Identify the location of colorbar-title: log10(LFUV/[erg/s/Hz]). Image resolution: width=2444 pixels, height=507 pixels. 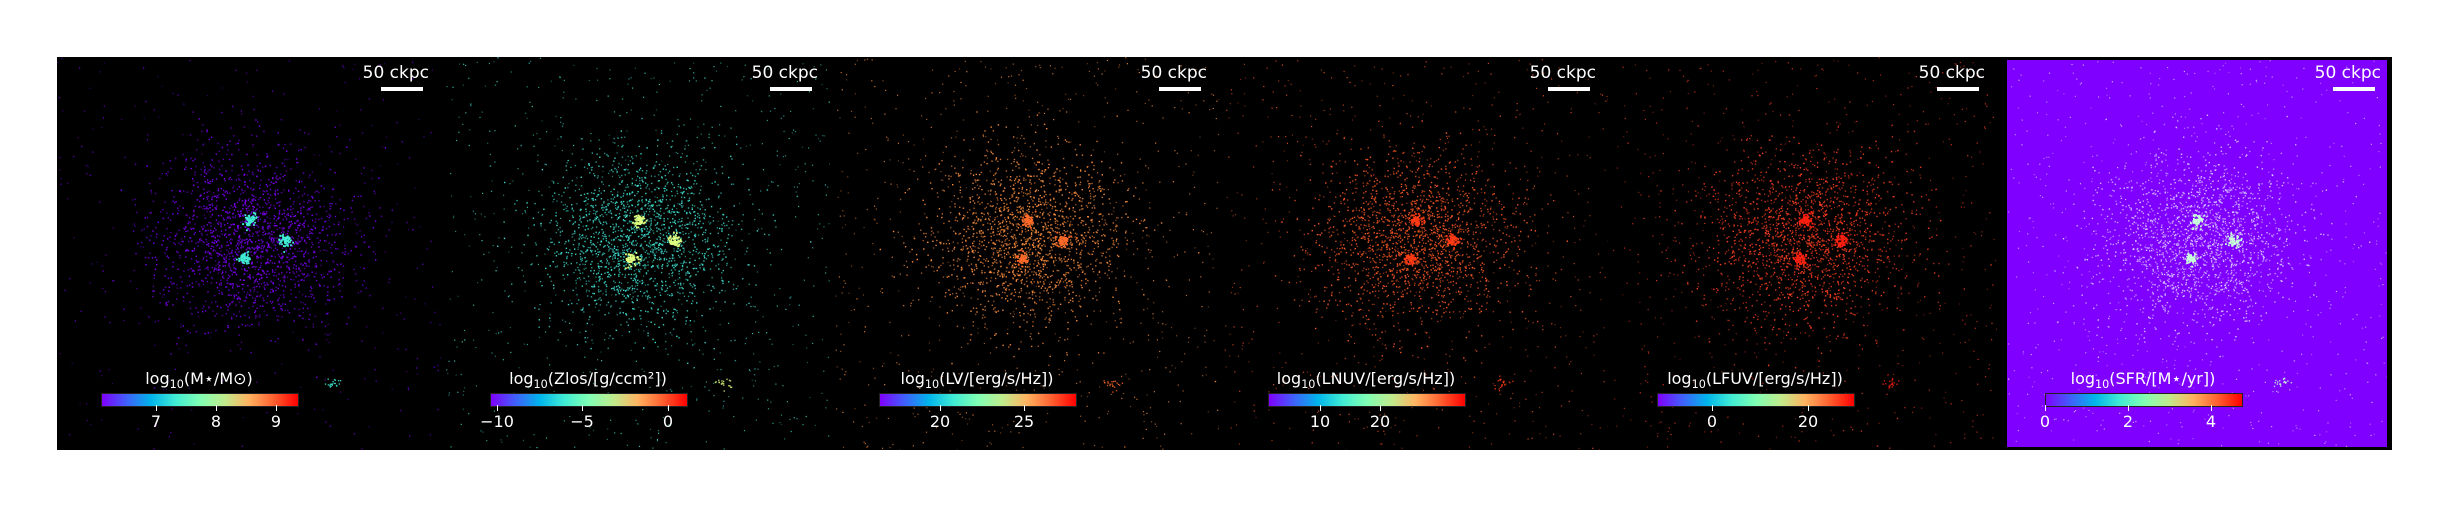
(1755, 380).